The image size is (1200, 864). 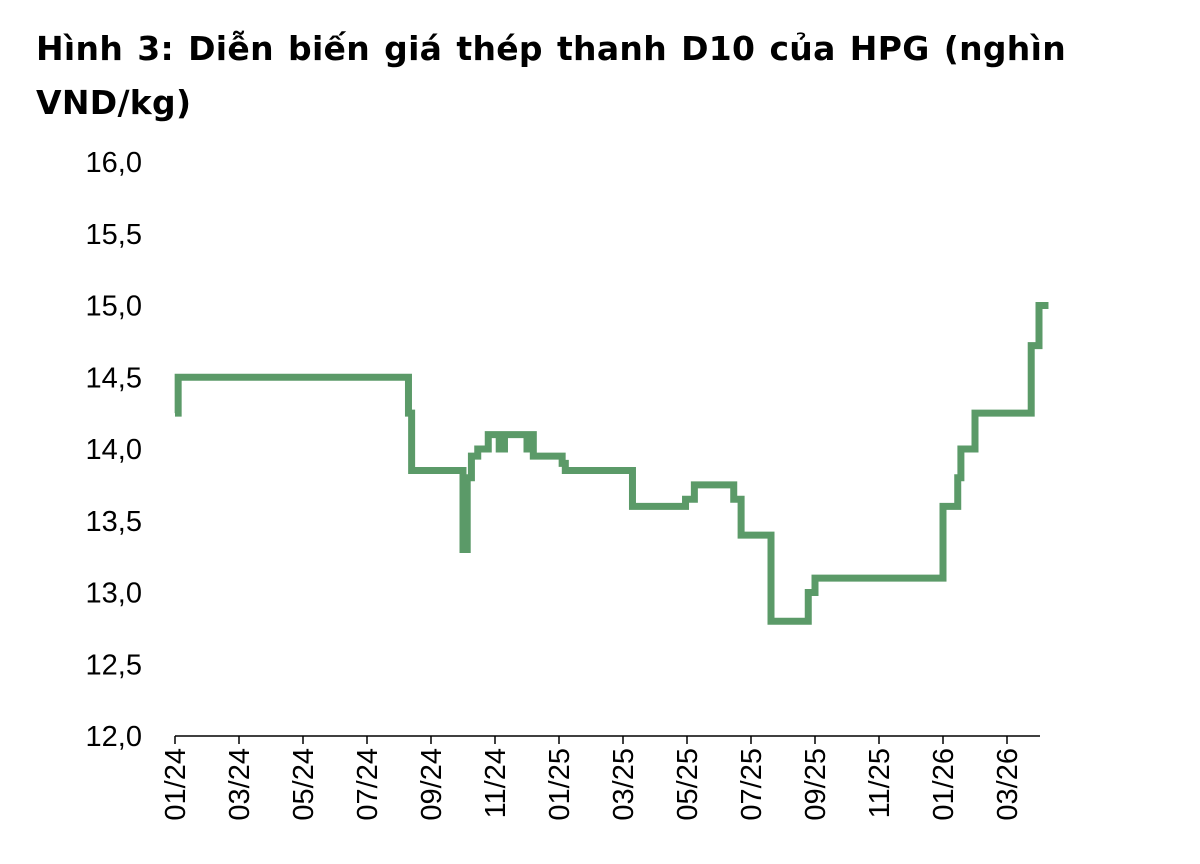 What do you see at coordinates (114, 378) in the screenshot?
I see `y-tick-label: 14,5` at bounding box center [114, 378].